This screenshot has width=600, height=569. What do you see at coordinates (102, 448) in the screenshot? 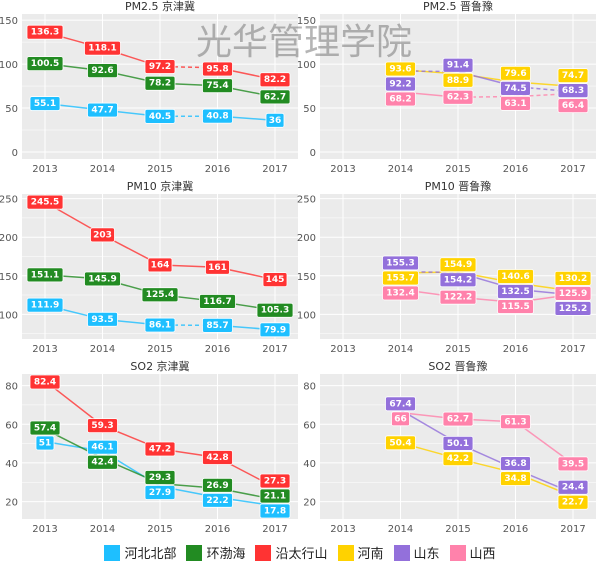
I see `data-label: 46.1` at bounding box center [102, 448].